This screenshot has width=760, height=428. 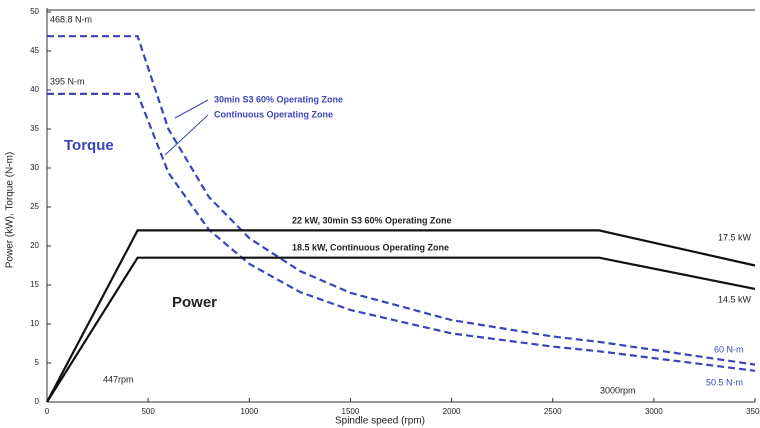 I want to click on annotation: 395 N-m, so click(x=67, y=81).